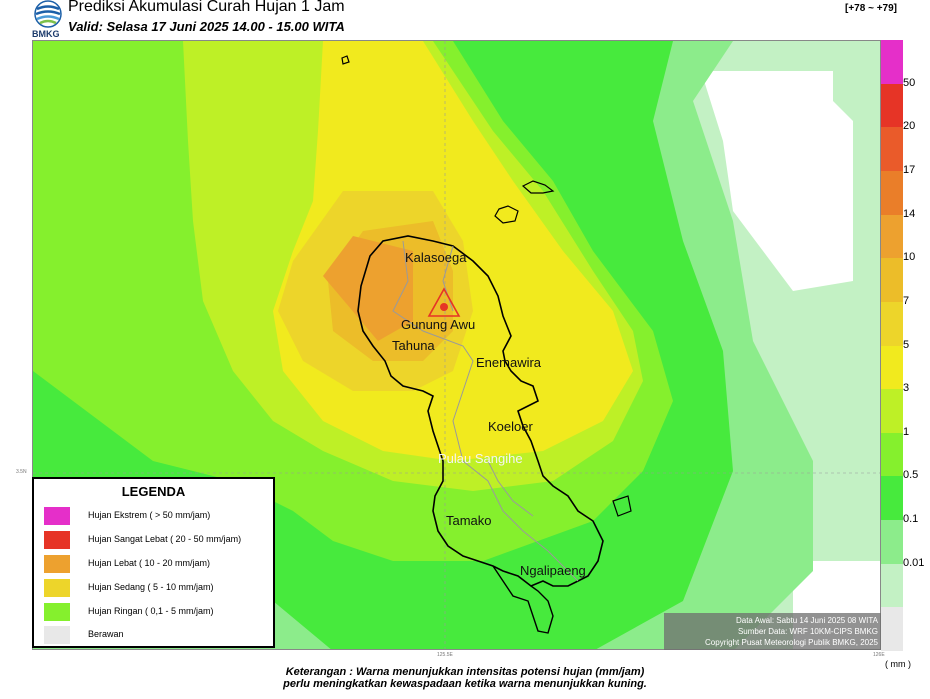 This screenshot has height=699, width=930. What do you see at coordinates (909, 169) in the screenshot?
I see `colorbar-label: 17` at bounding box center [909, 169].